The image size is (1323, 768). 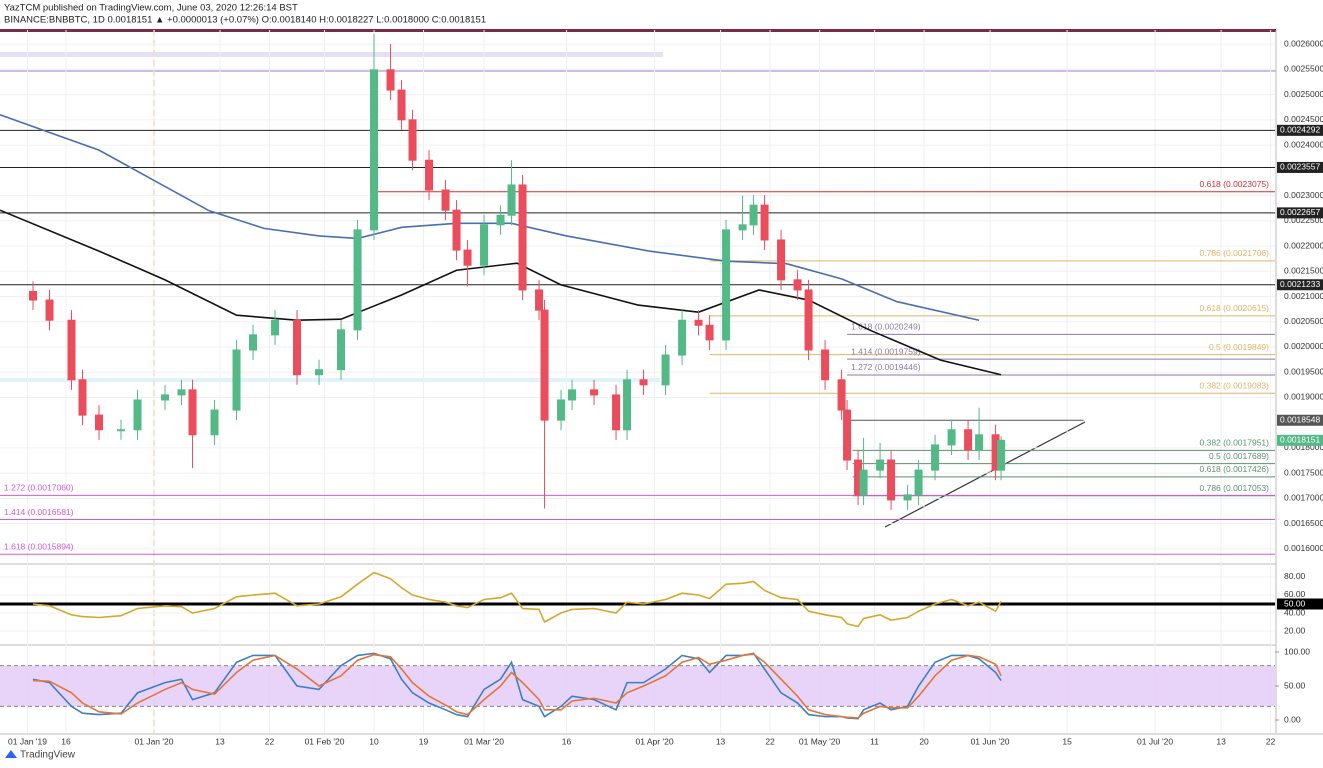 I want to click on y-tick-label: 0.0025000, so click(x=1303, y=94).